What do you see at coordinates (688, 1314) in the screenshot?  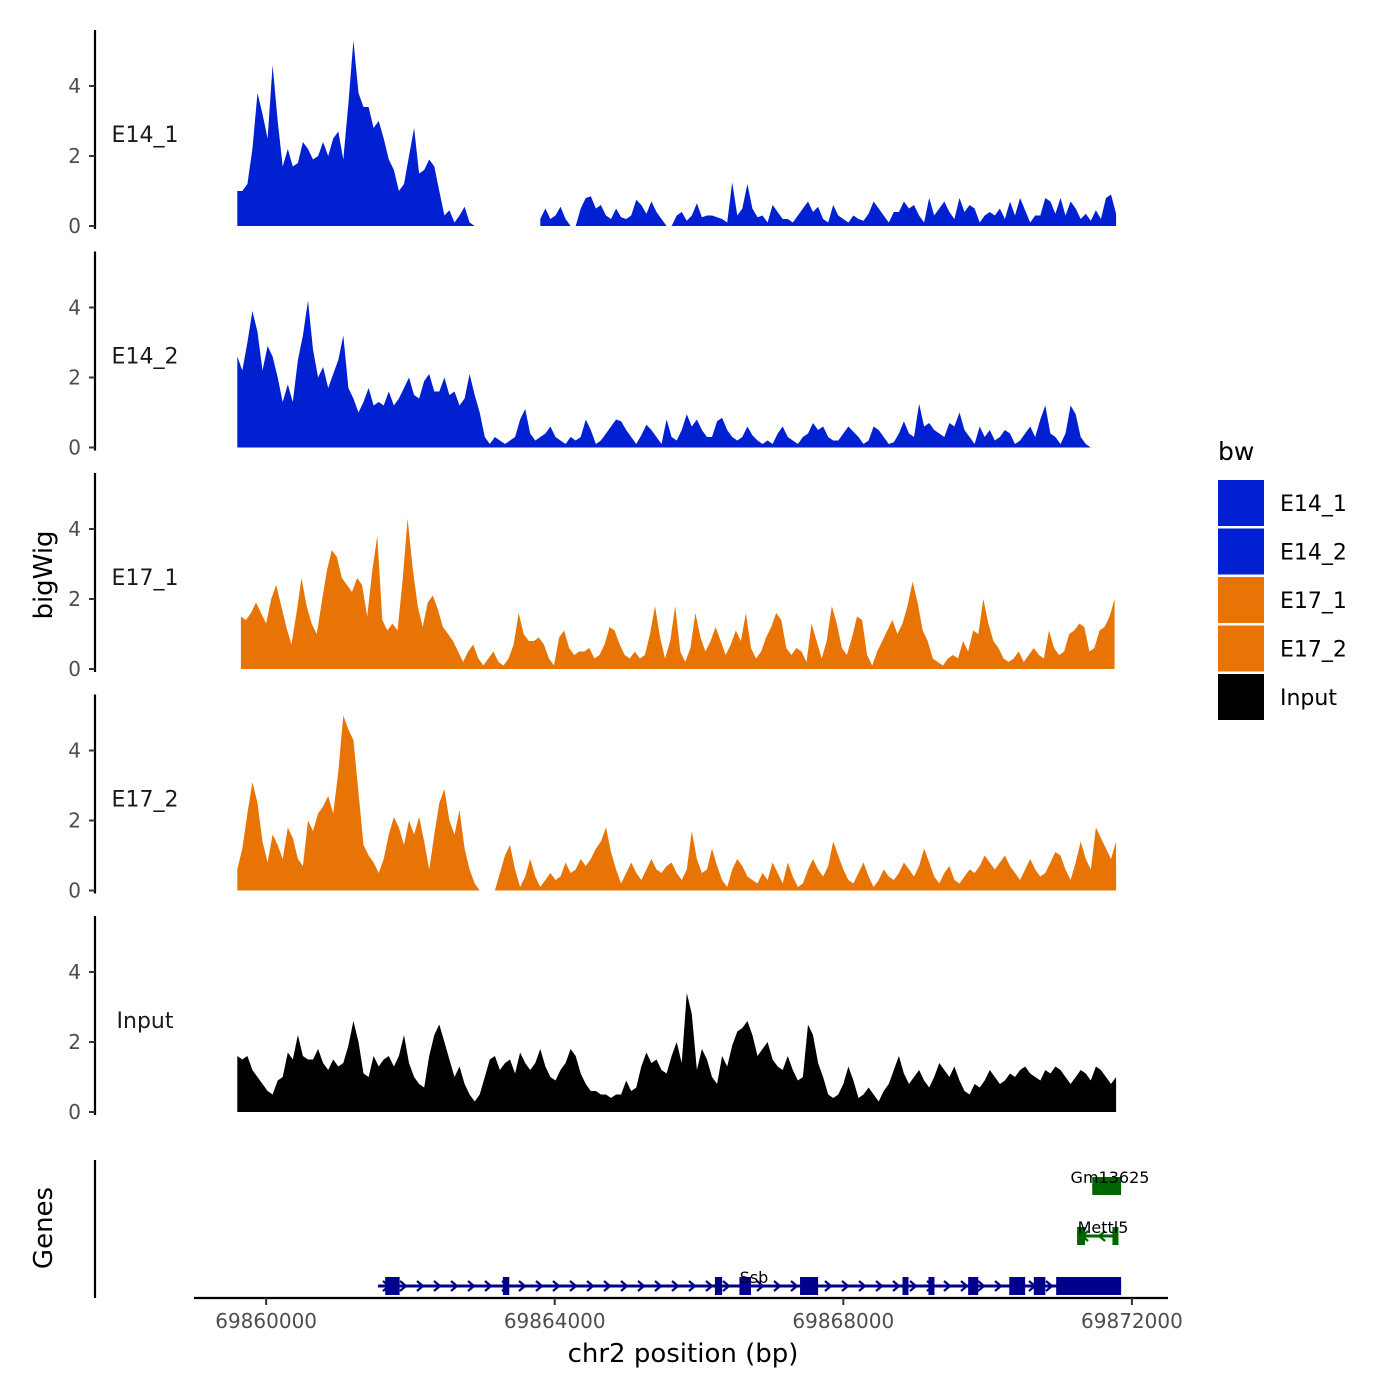 I see `x-axis: 69860000 69864000 69868000 69872000` at bounding box center [688, 1314].